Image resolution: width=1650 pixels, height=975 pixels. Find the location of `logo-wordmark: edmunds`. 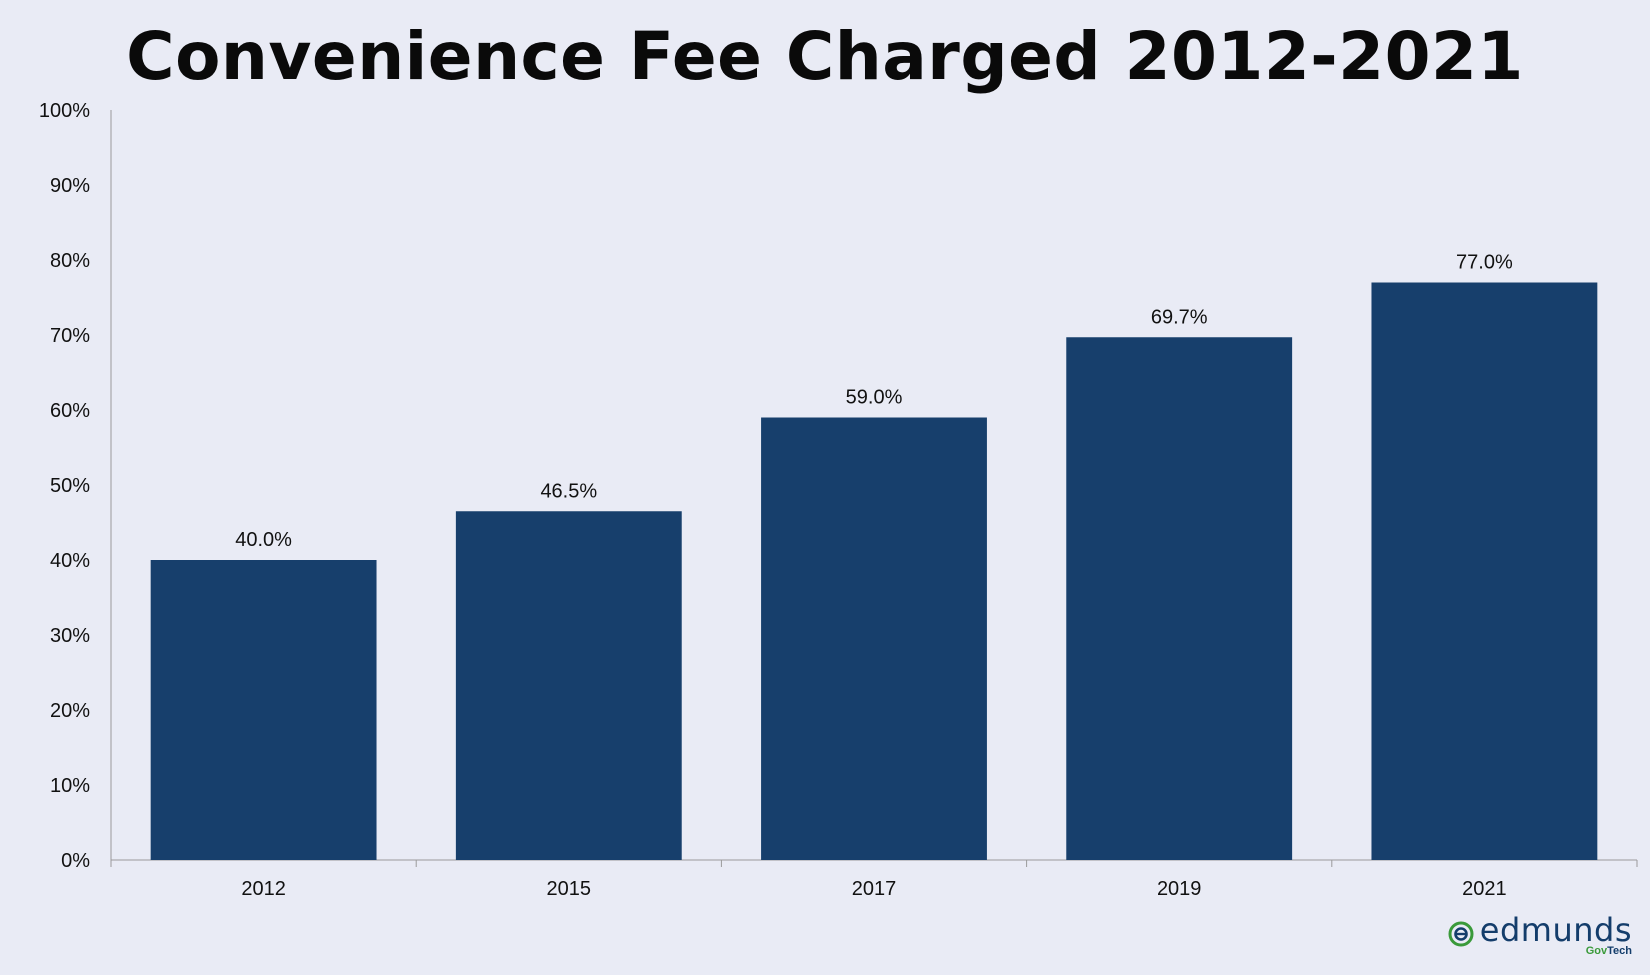

logo-wordmark: edmunds is located at coordinates (1555, 930).